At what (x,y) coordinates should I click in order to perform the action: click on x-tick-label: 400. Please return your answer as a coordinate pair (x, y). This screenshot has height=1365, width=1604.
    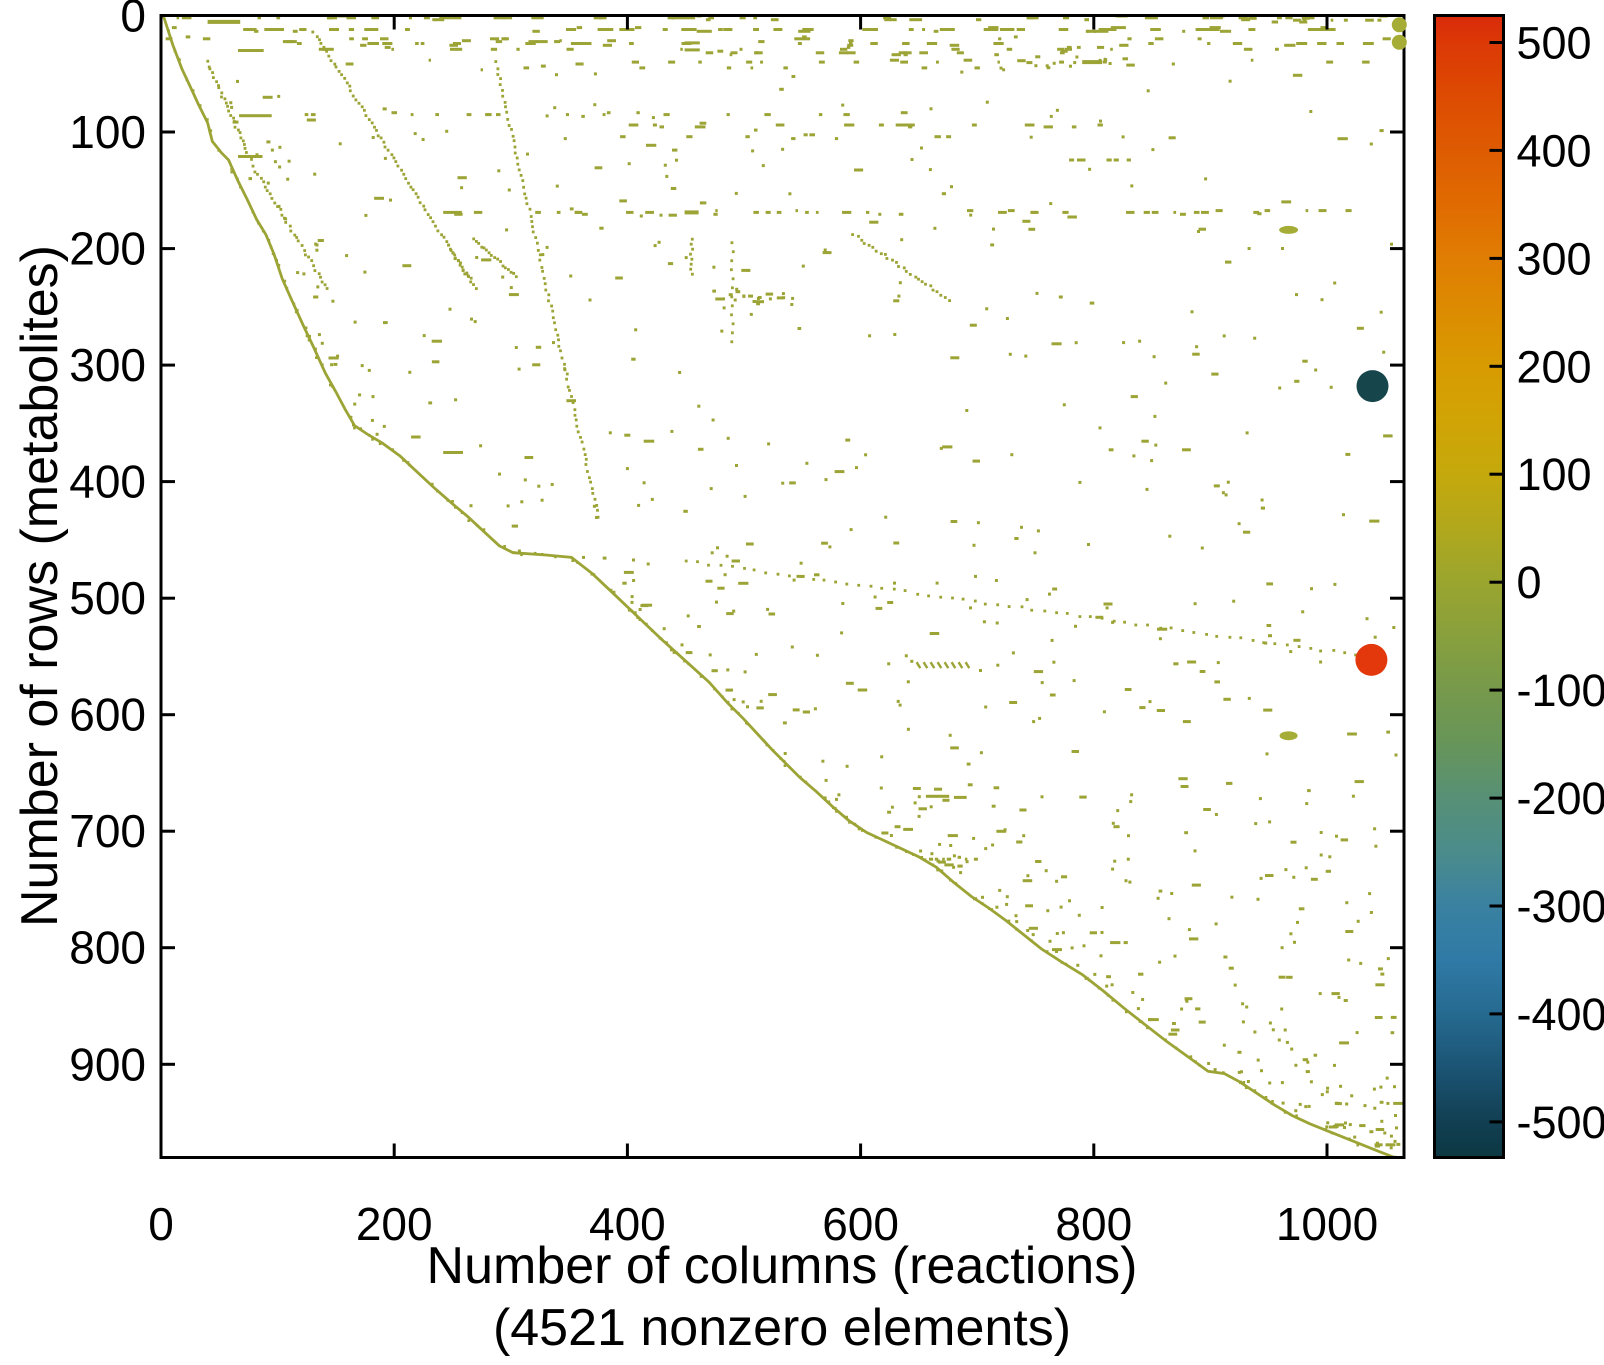
    Looking at the image, I should click on (627, 1224).